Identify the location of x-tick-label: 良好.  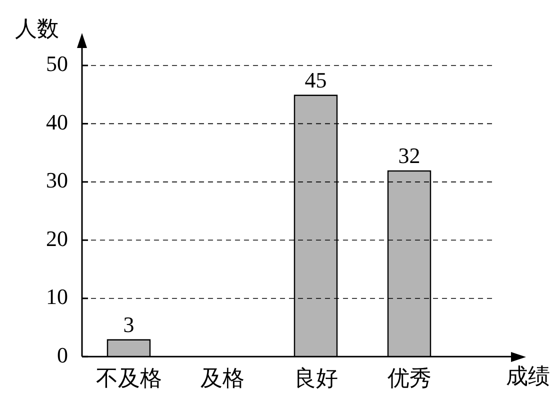
(316, 378).